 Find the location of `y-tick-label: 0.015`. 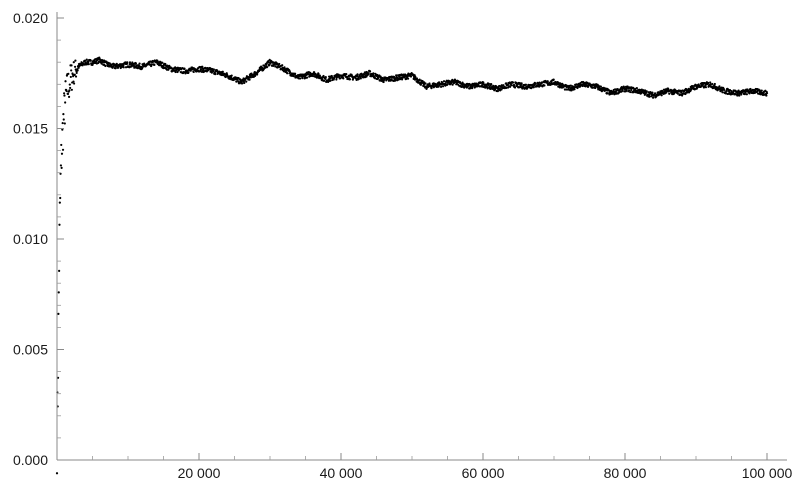

y-tick-label: 0.015 is located at coordinates (30, 129).